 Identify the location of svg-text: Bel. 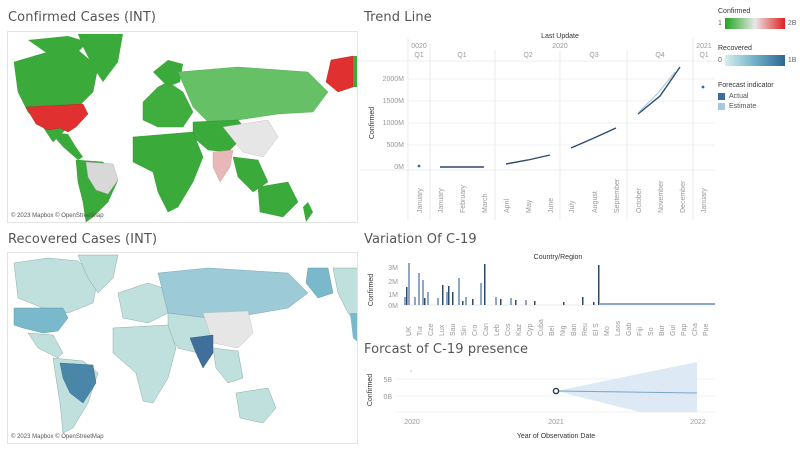
(552, 330).